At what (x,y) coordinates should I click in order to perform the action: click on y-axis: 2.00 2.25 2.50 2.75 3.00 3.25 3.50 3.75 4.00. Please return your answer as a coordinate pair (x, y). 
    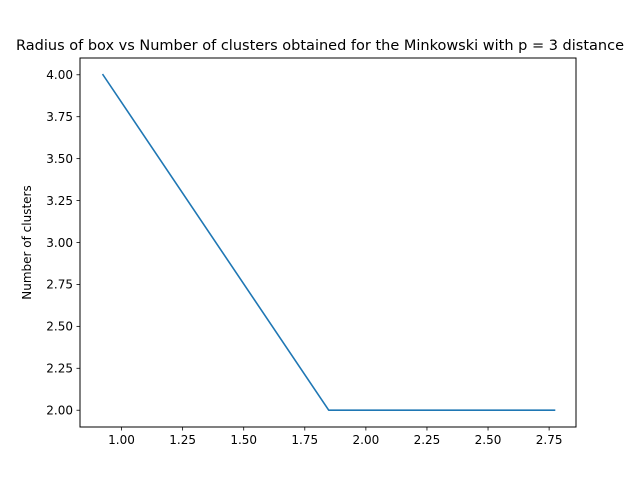
    Looking at the image, I should click on (63, 243).